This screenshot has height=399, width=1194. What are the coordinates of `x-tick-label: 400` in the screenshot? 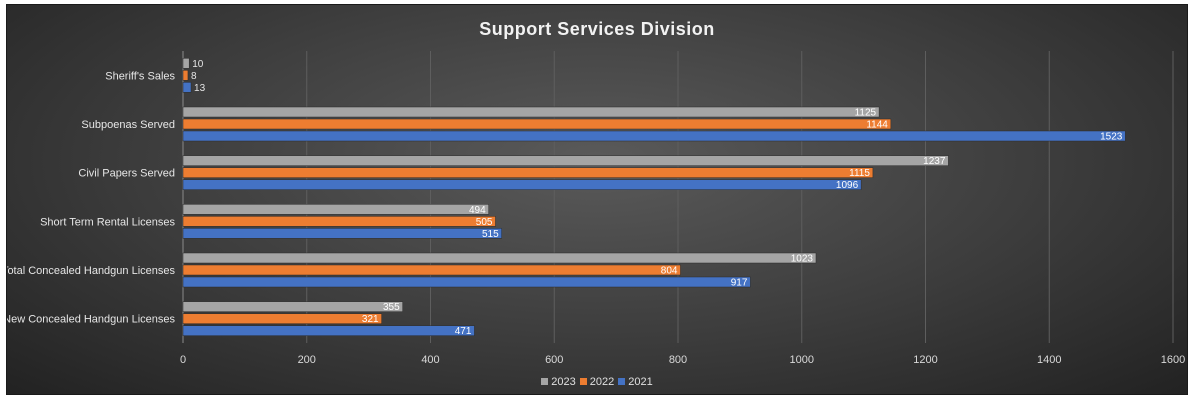 It's located at (430, 360).